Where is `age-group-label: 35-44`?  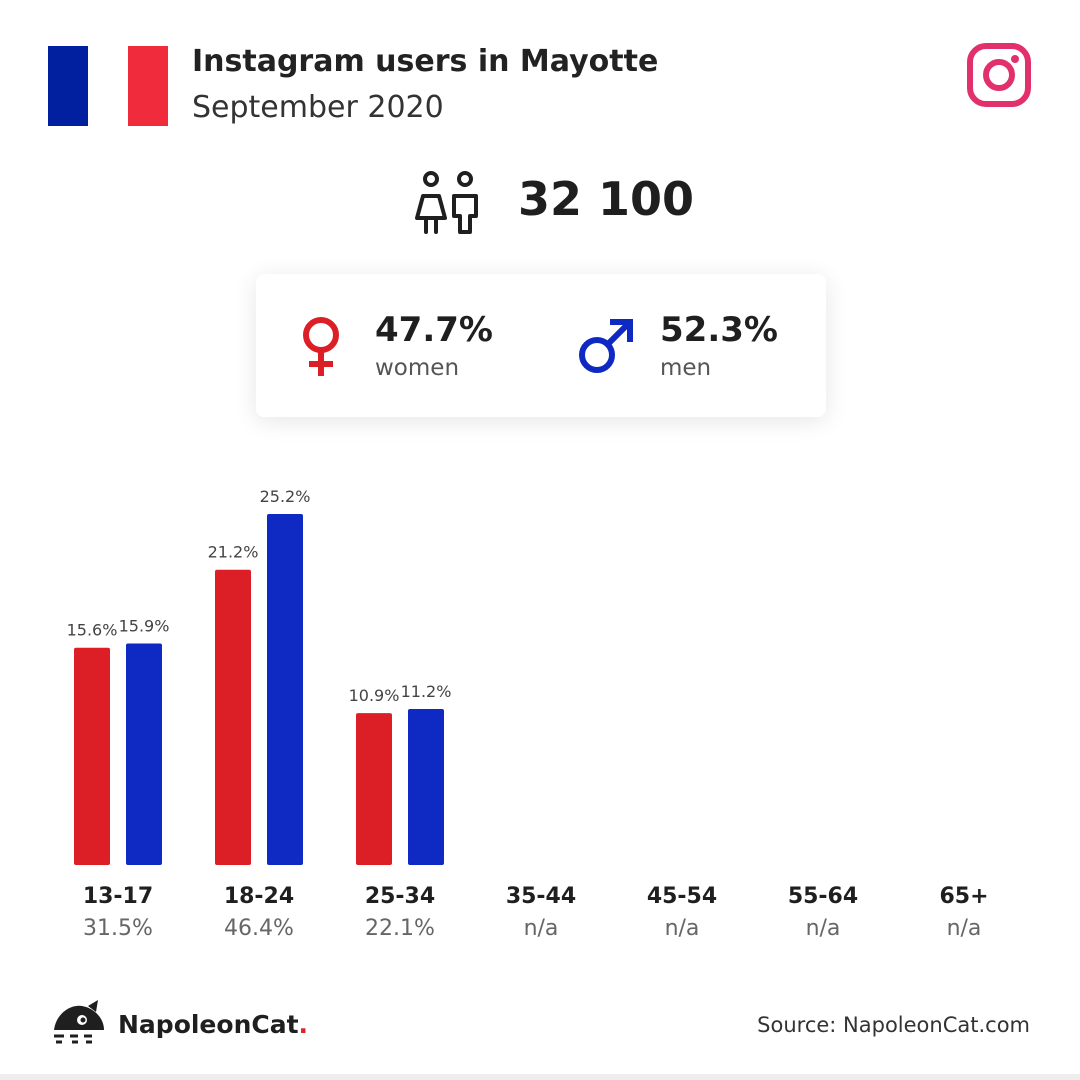 age-group-label: 35-44 is located at coordinates (541, 896).